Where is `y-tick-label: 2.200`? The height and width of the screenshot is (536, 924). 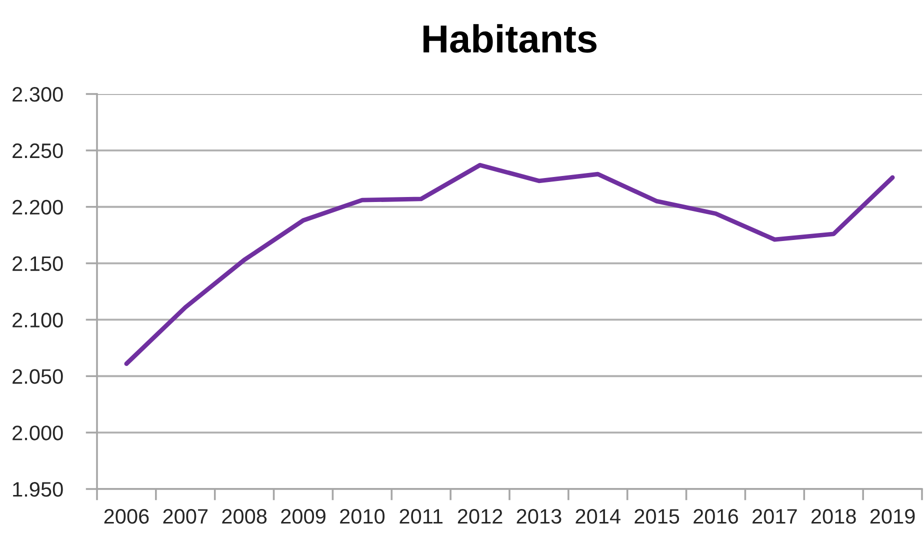 y-tick-label: 2.200 is located at coordinates (37, 207).